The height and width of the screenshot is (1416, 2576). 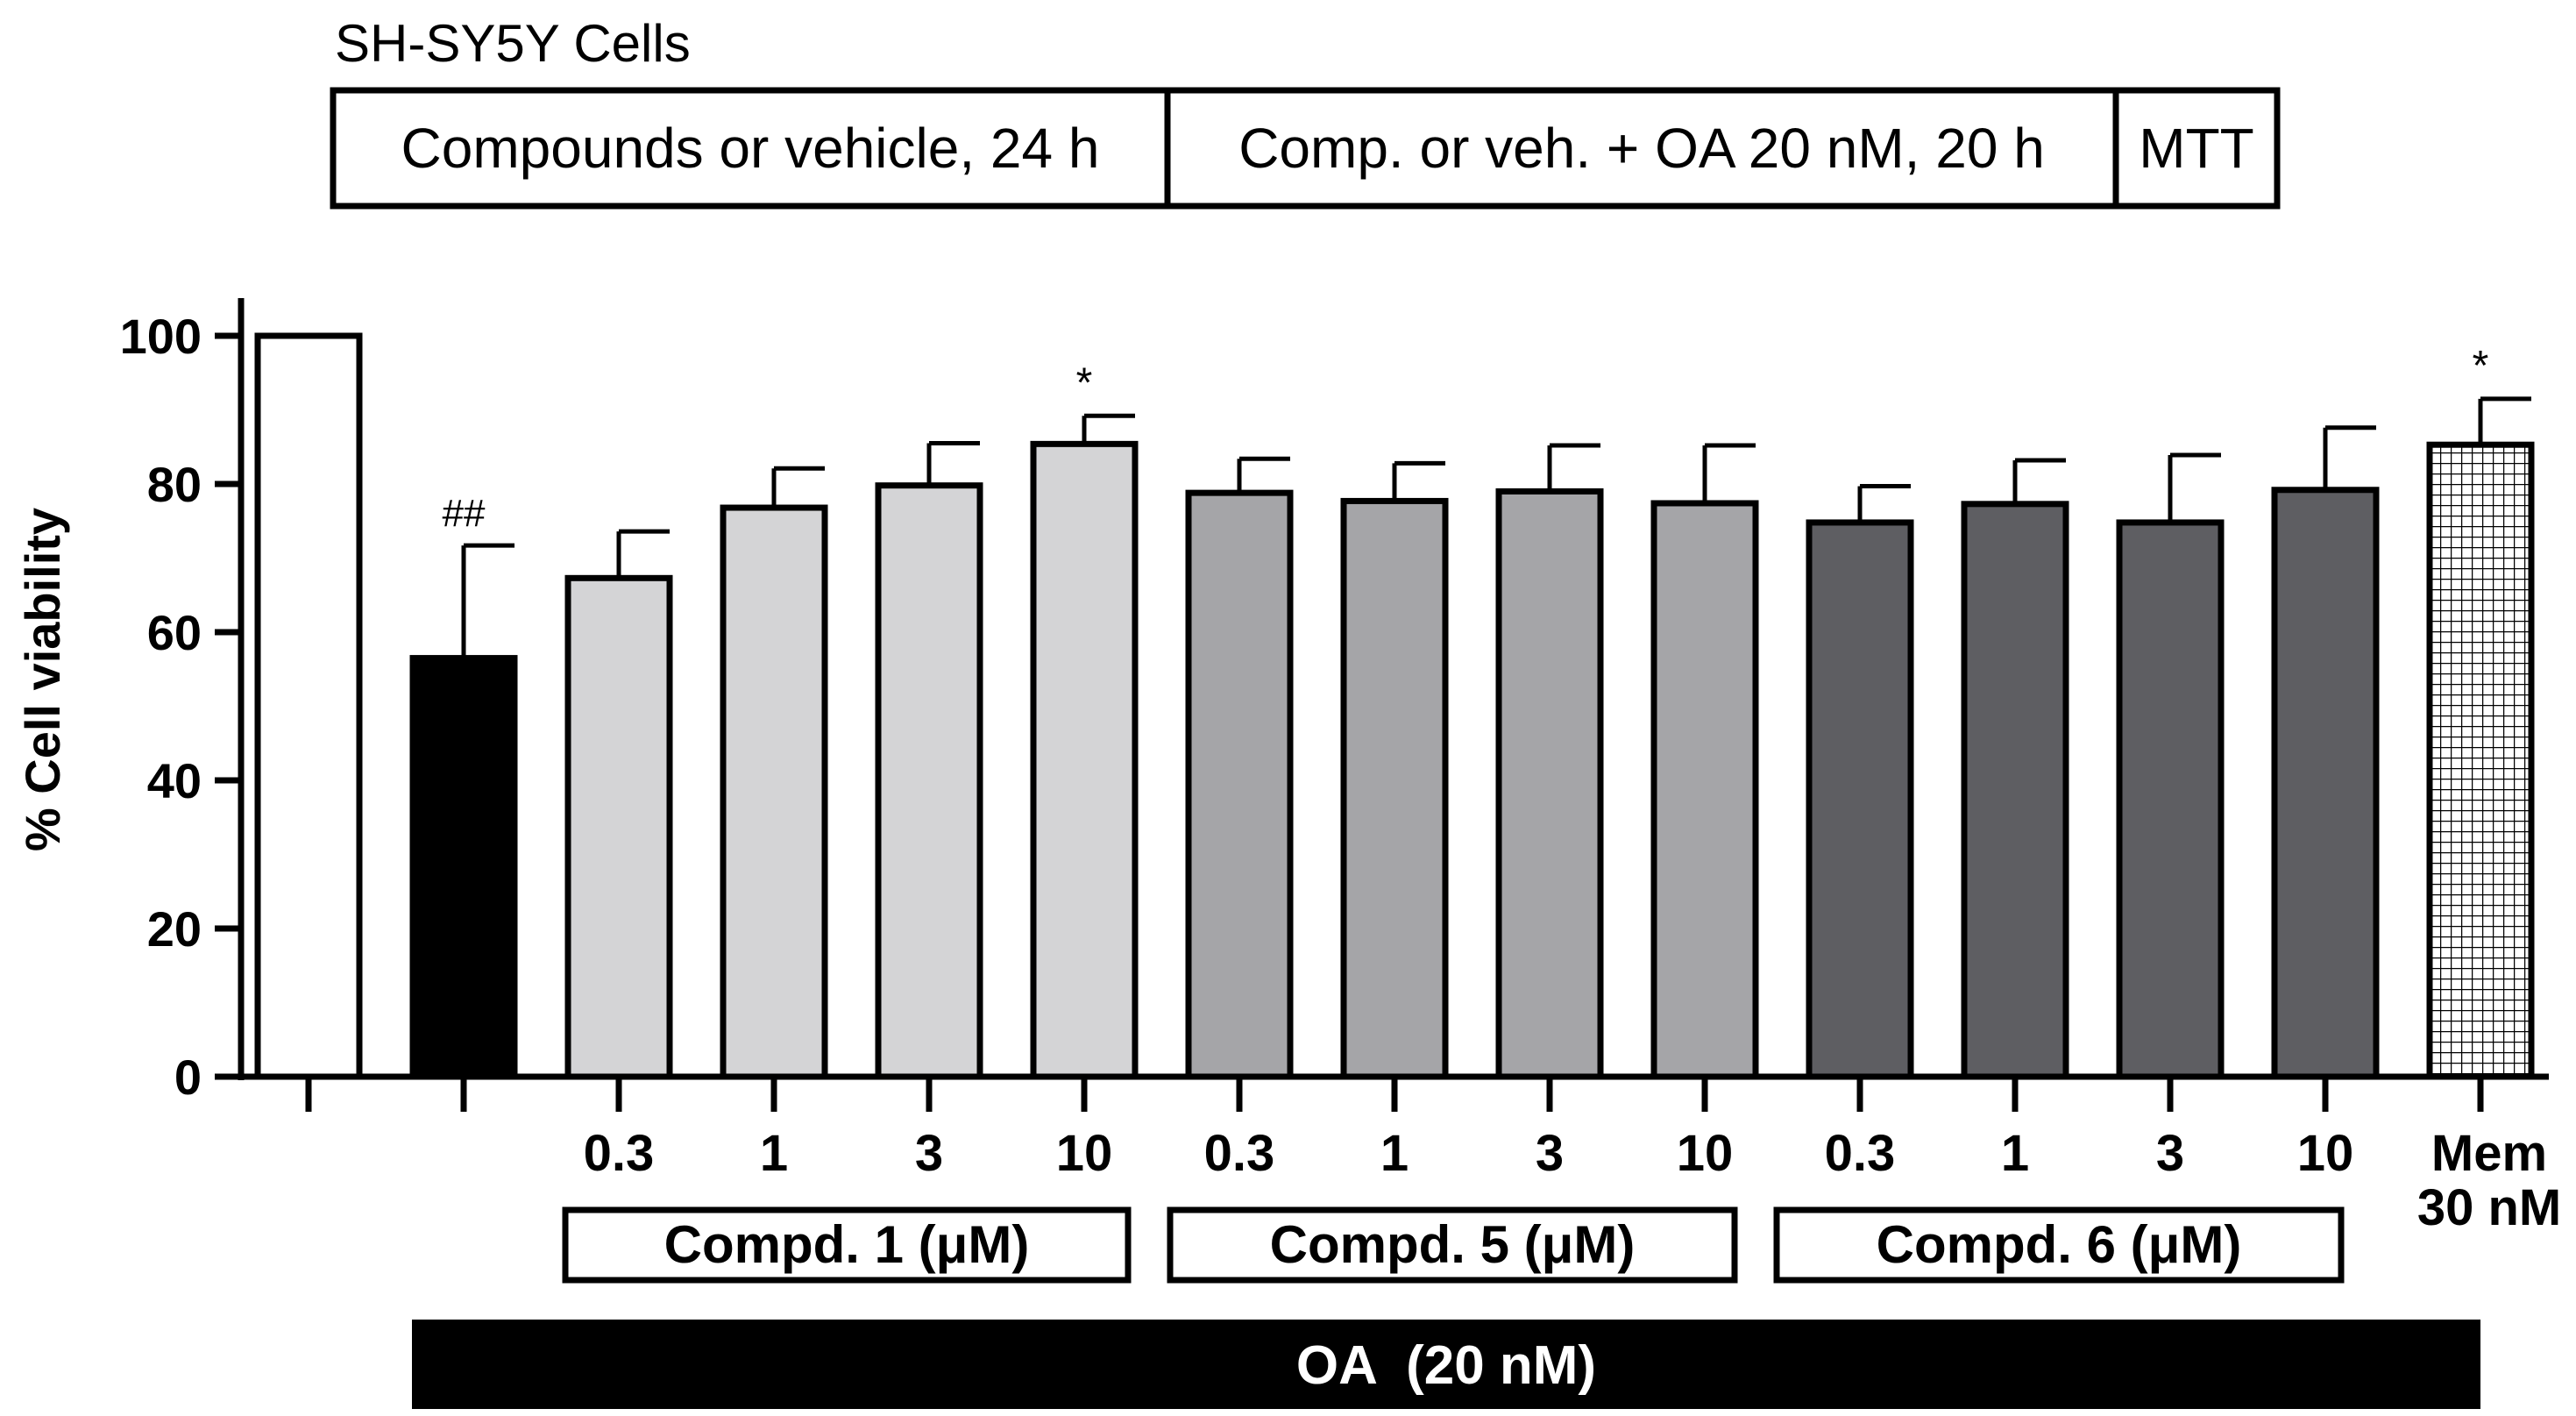 I want to click on oa-treatment-bar, so click(x=1446, y=1364).